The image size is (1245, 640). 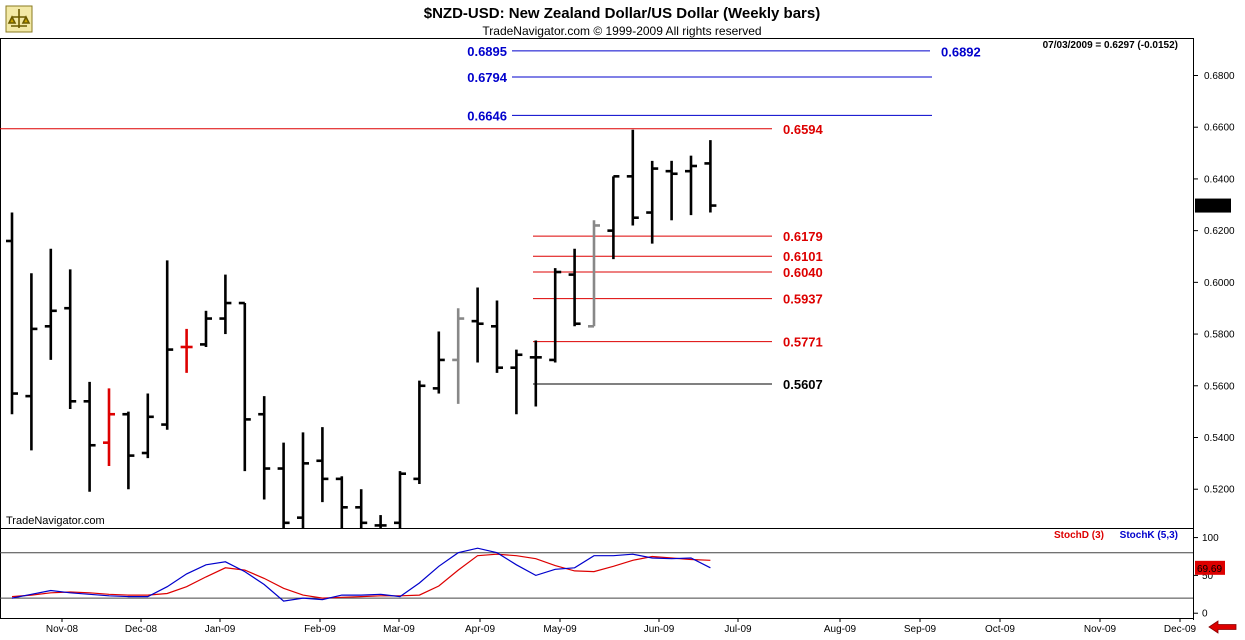 I want to click on date-tick-label: Feb-09, so click(x=320, y=629).